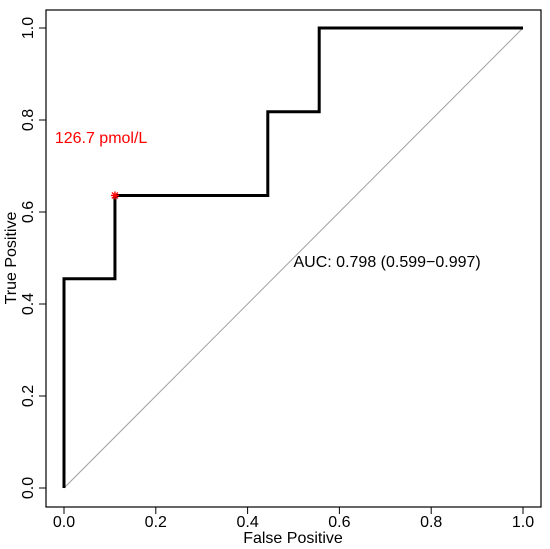 This screenshot has width=550, height=549. Describe the element at coordinates (339, 522) in the screenshot. I see `x-tick-label: 0.6` at that location.